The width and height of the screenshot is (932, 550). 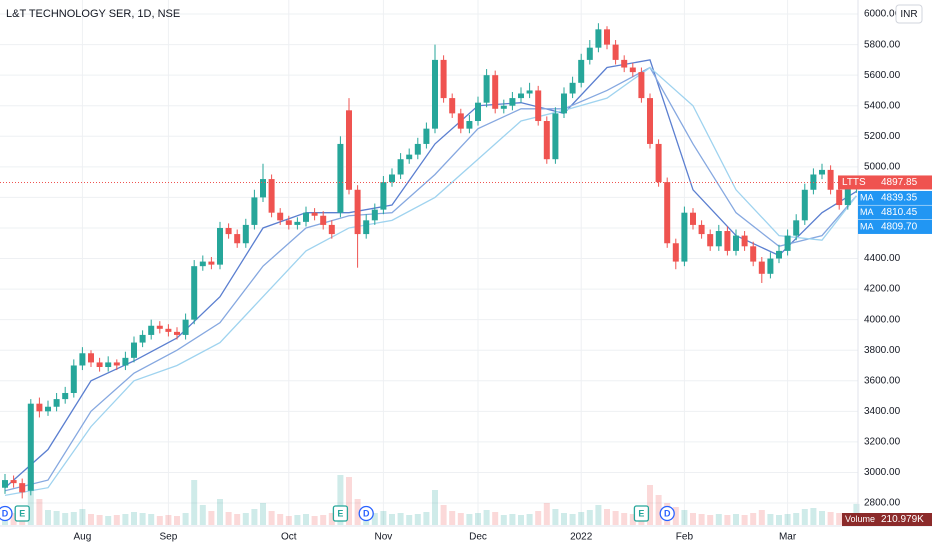 What do you see at coordinates (909, 14) in the screenshot?
I see `currency-badge` at bounding box center [909, 14].